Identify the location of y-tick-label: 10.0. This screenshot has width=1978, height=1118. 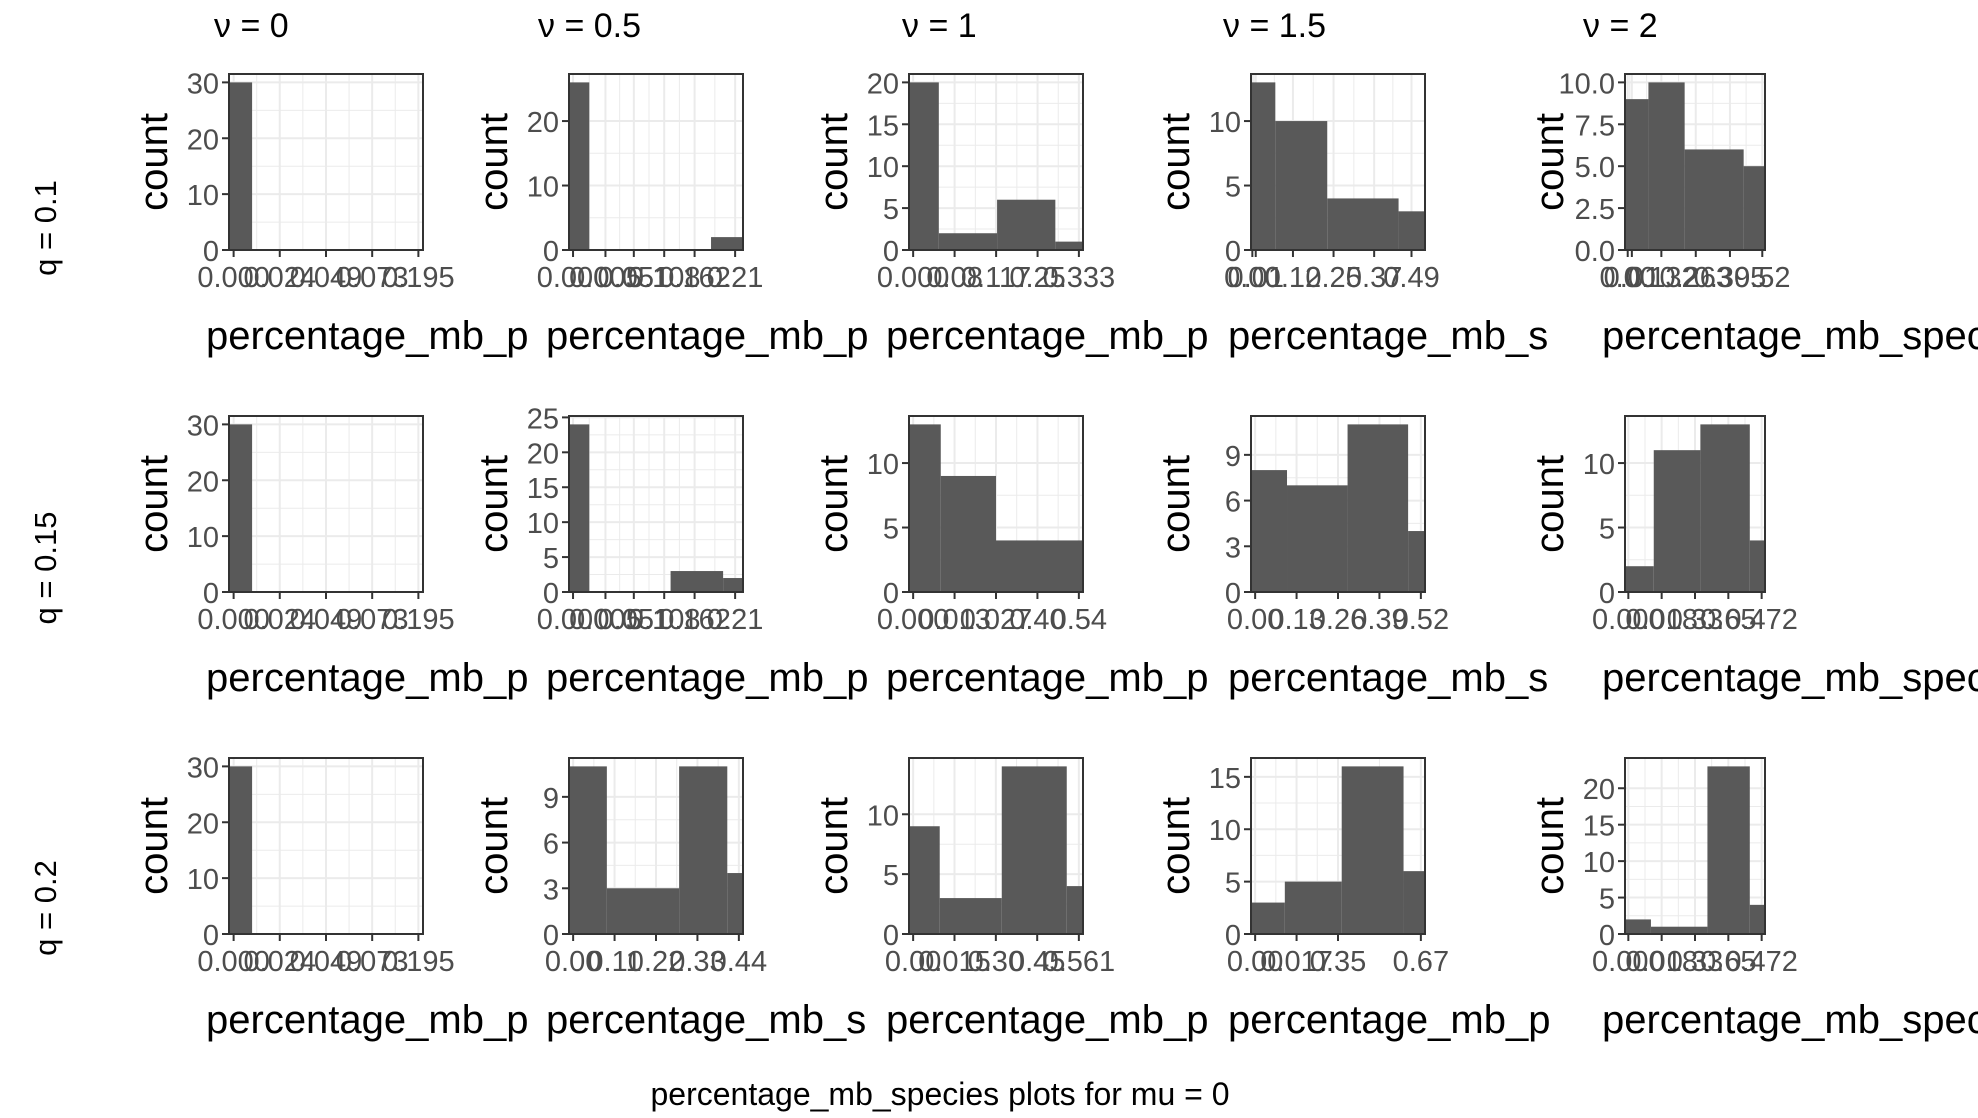
(1587, 84).